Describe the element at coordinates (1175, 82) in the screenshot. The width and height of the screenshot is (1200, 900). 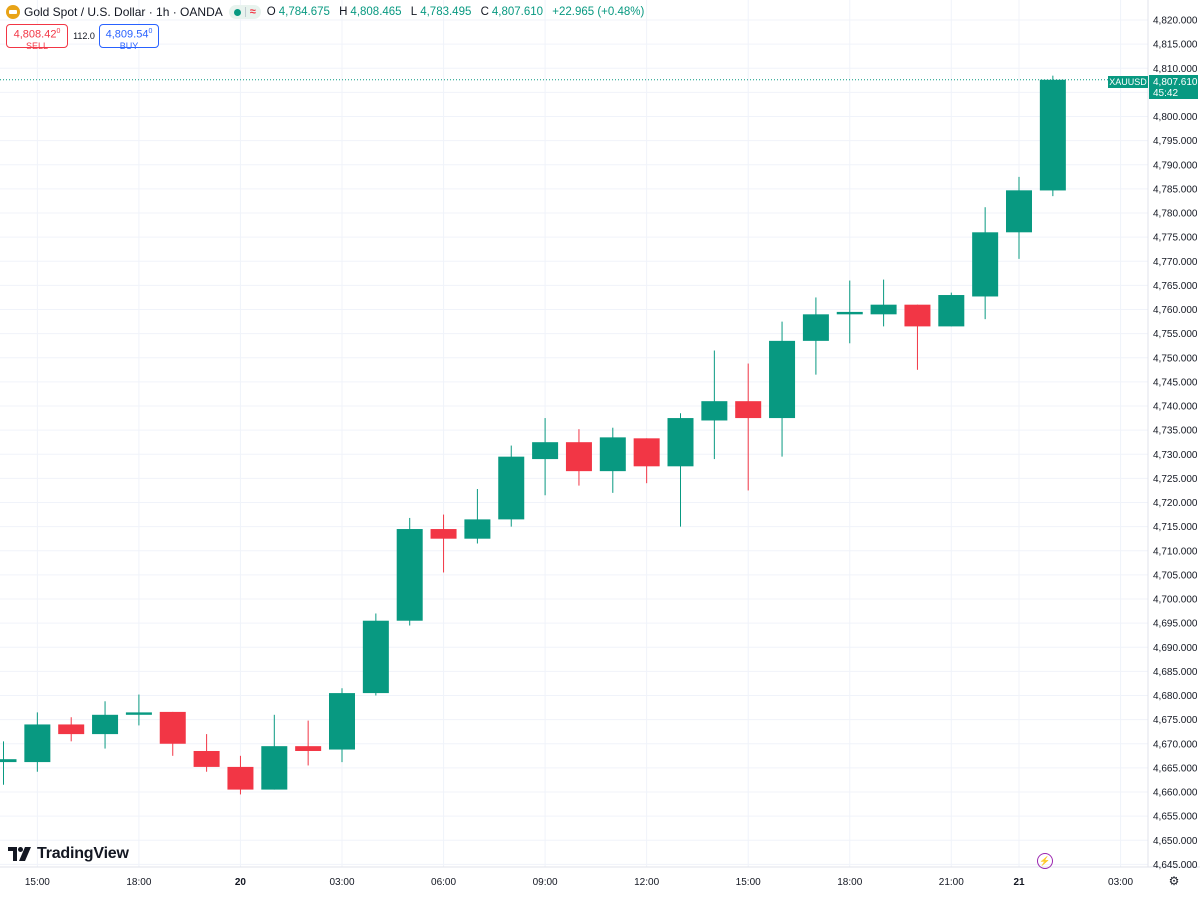
I see `last-price-value: 4,807.610` at that location.